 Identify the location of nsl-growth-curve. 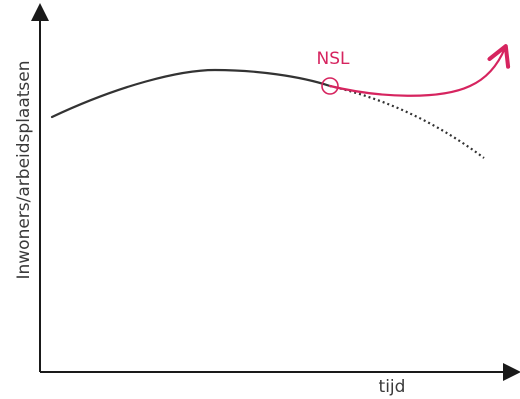
(419, 70).